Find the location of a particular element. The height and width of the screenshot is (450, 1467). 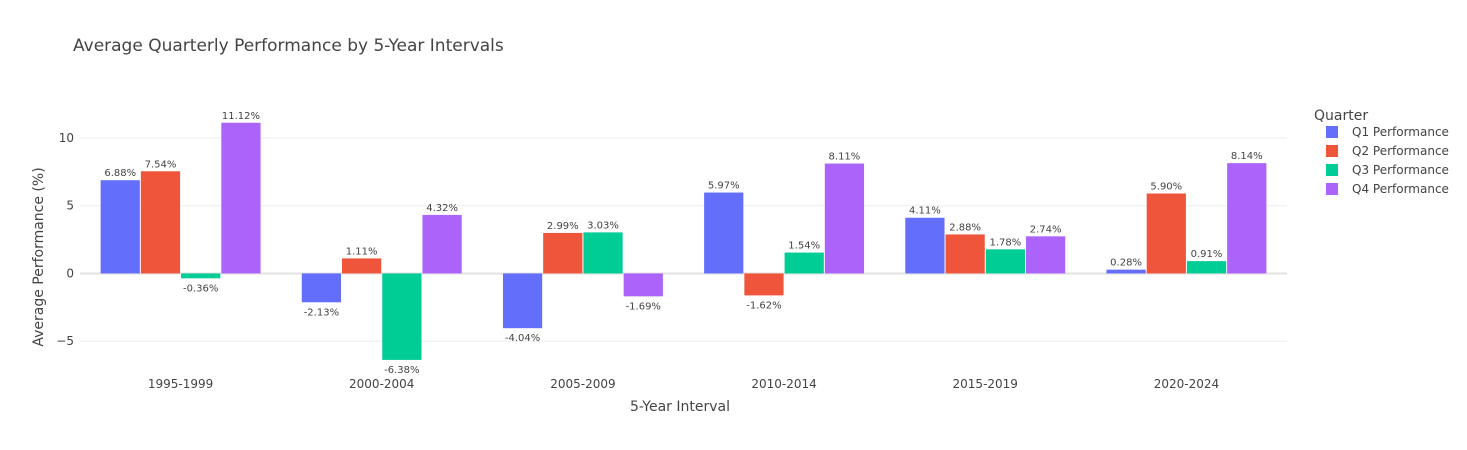

data-label: 5.90% is located at coordinates (1166, 186).